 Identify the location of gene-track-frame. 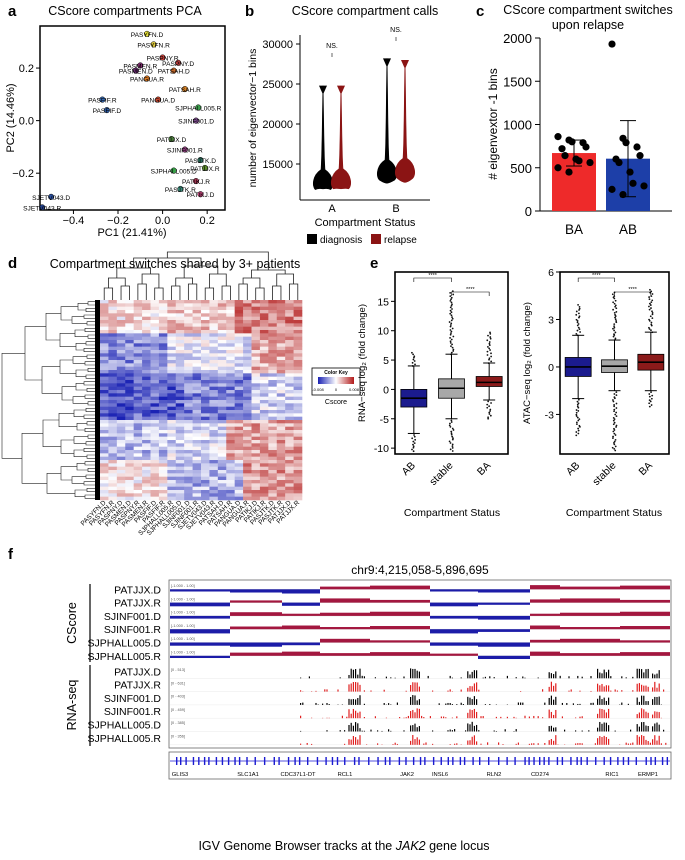
(420, 765).